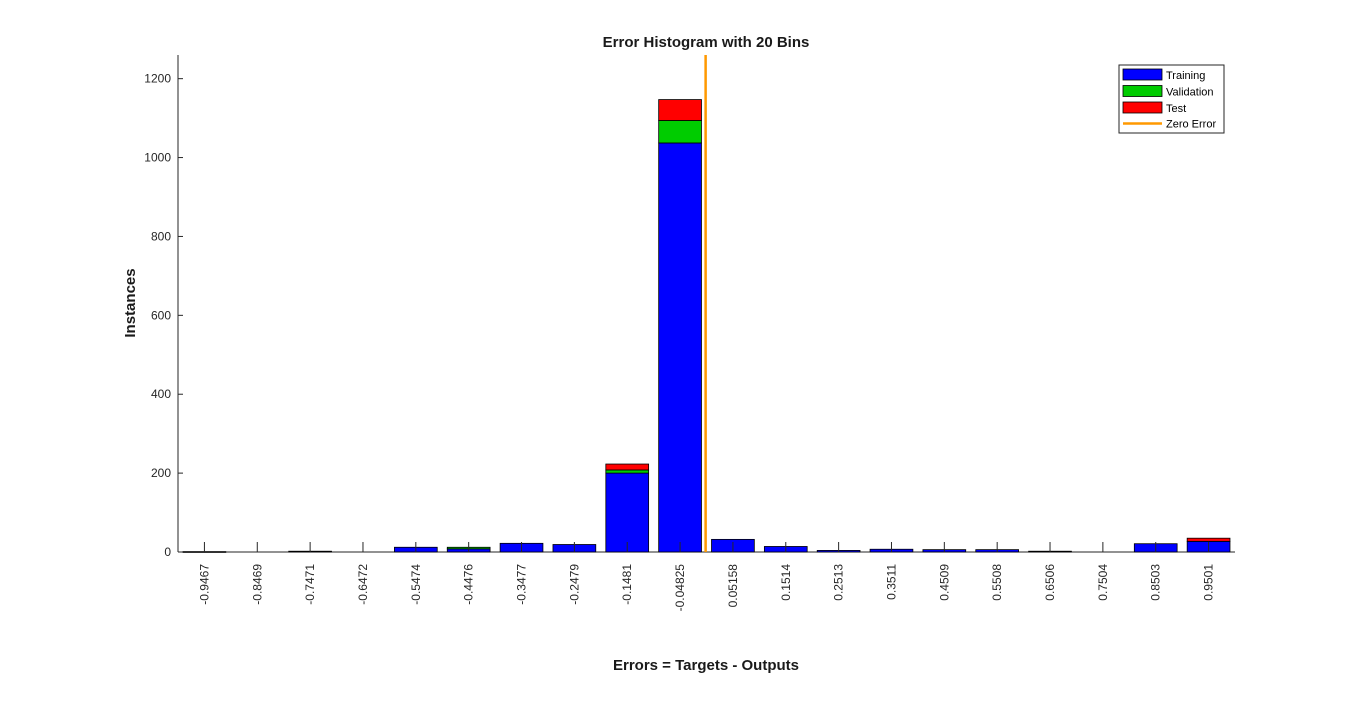 Image resolution: width=1366 pixels, height=718 pixels. Describe the element at coordinates (627, 584) in the screenshot. I see `x-tick-label: -0.1481` at that location.